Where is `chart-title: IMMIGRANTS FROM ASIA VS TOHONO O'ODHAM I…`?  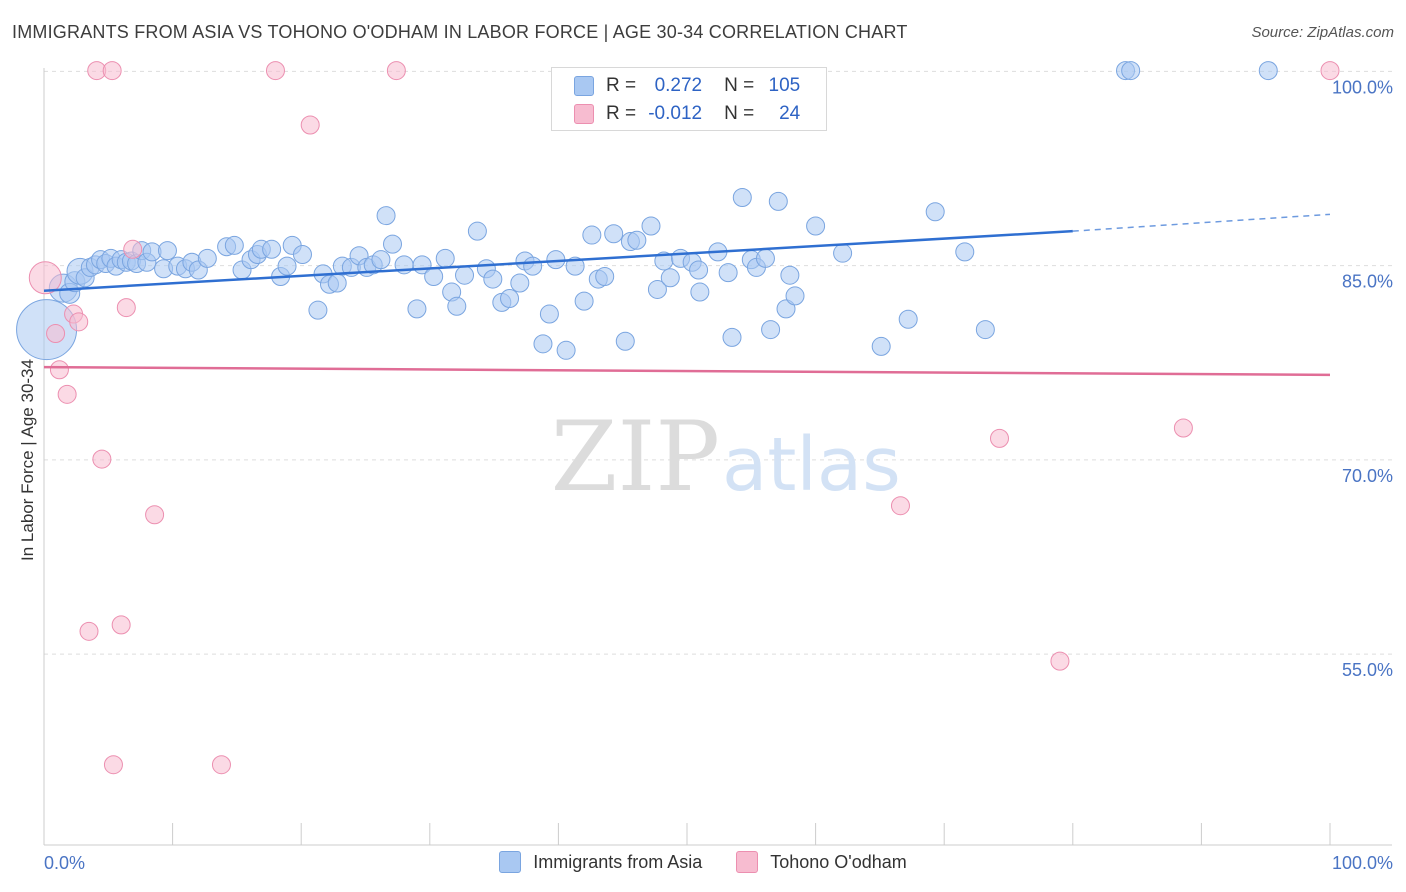
chart-title: IMMIGRANTS FROM ASIA VS TOHONO O'ODHAM I… is located at coordinates (460, 32).